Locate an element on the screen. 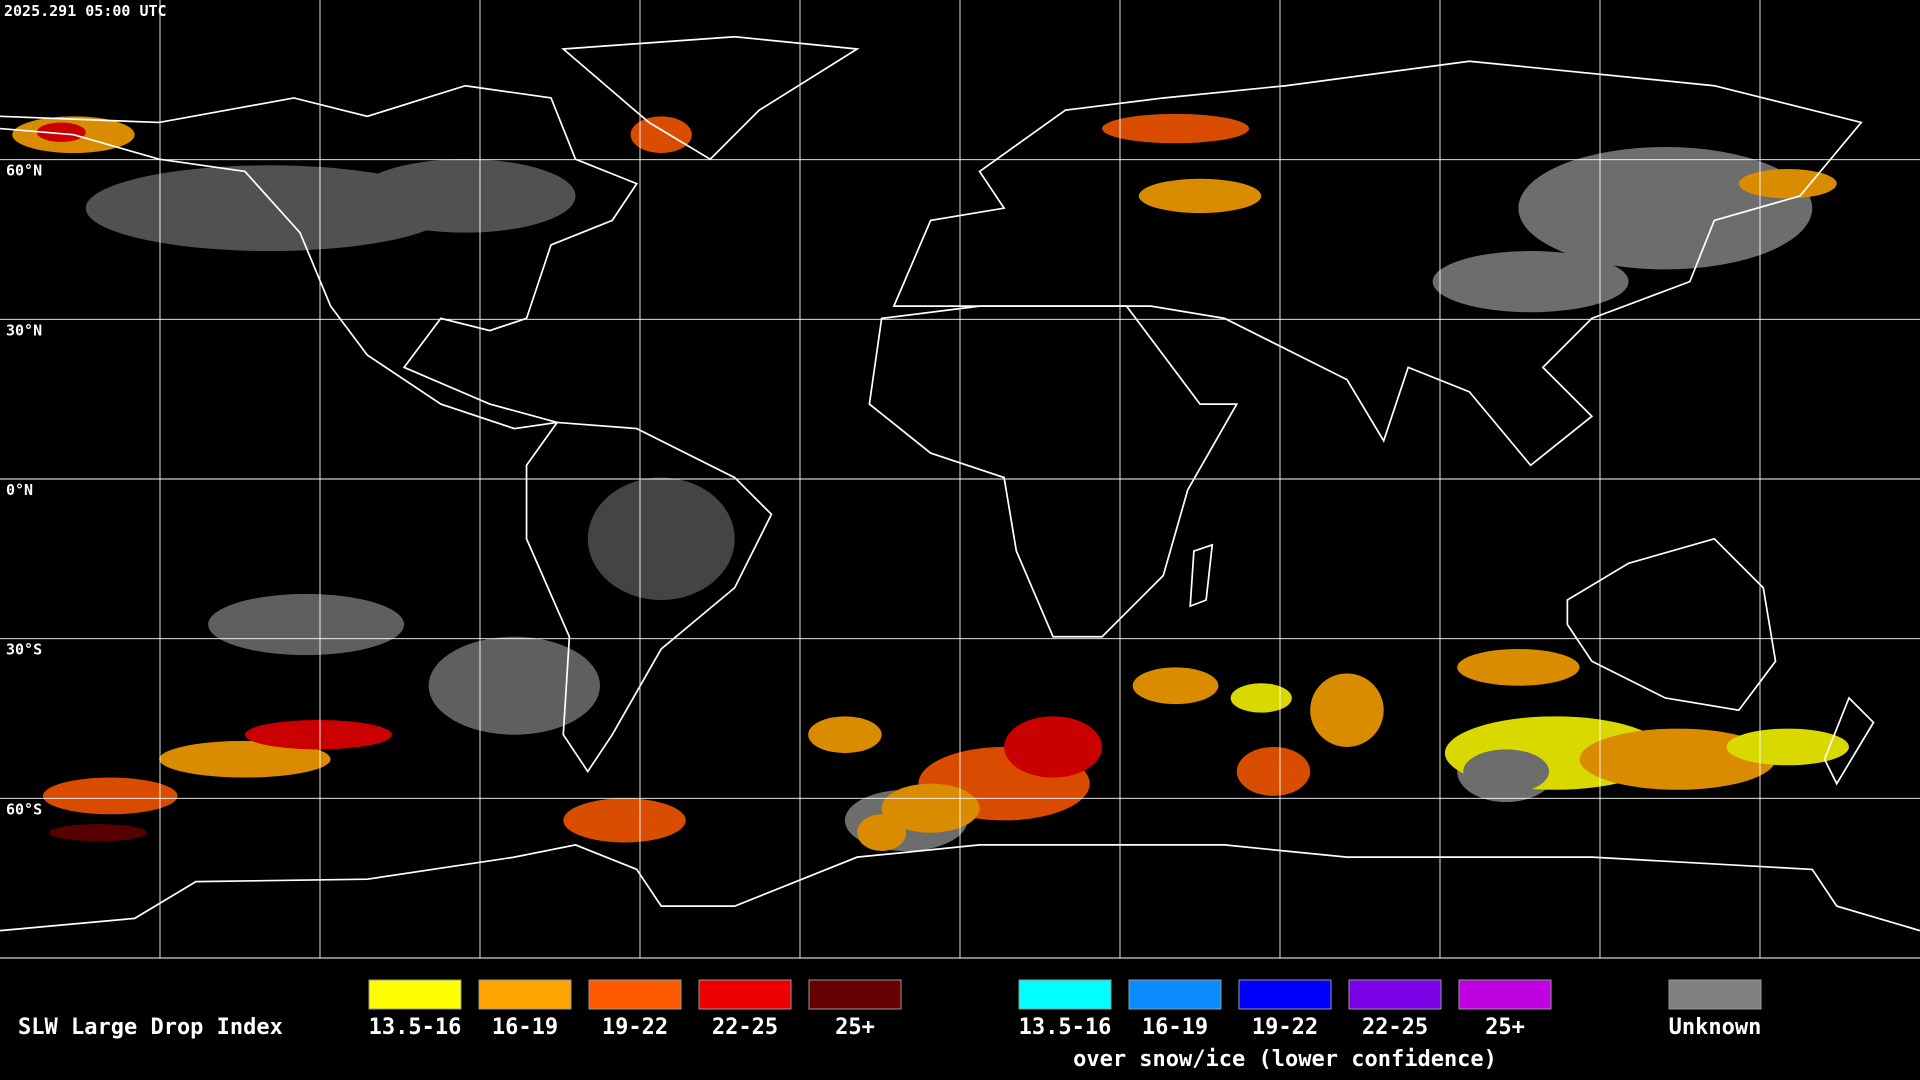 The image size is (1920, 1080). legend-label: Unknown is located at coordinates (1715, 1027).